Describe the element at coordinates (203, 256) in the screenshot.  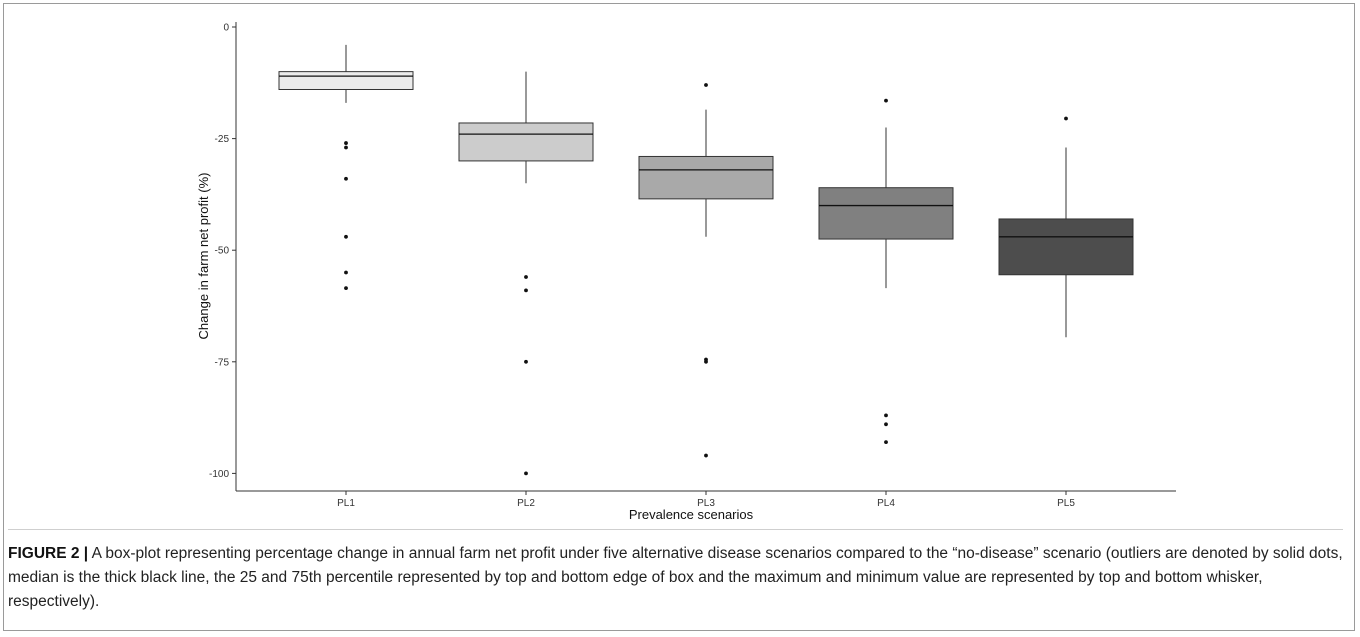
I see `y-axis-title: Change in farm net profit (%)` at that location.